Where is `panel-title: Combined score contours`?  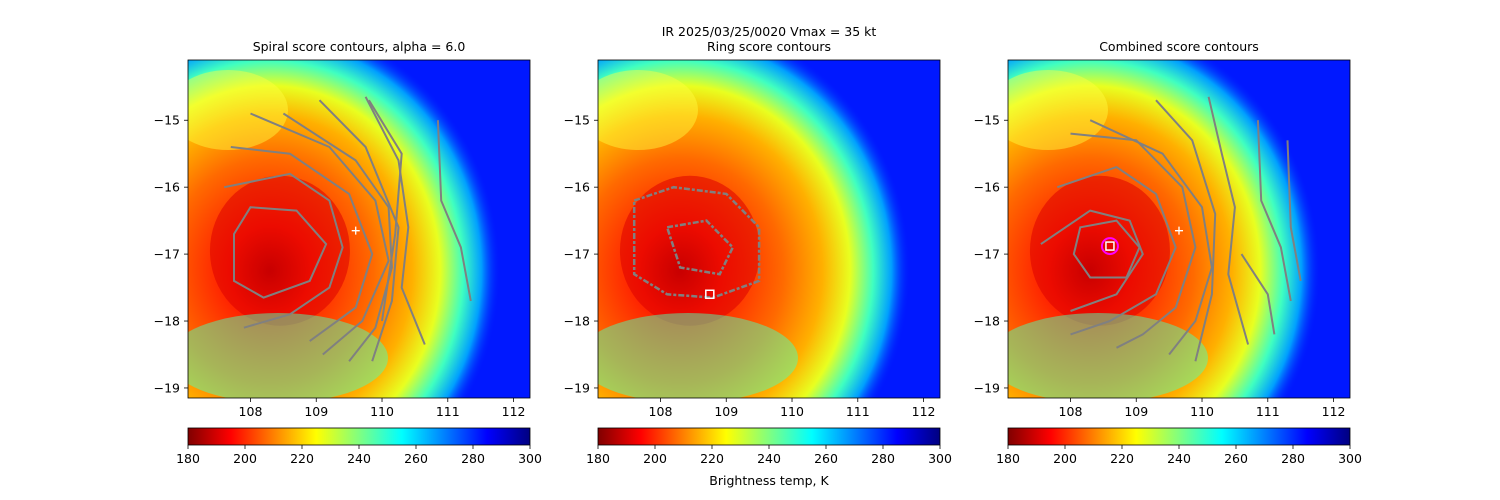
panel-title: Combined score contours is located at coordinates (1179, 46).